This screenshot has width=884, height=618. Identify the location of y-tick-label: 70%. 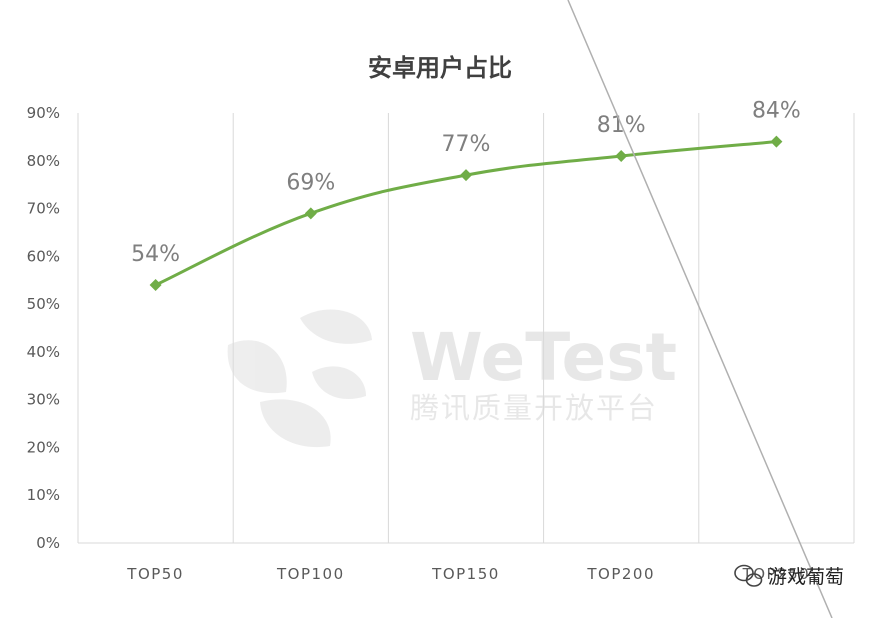
(43, 209).